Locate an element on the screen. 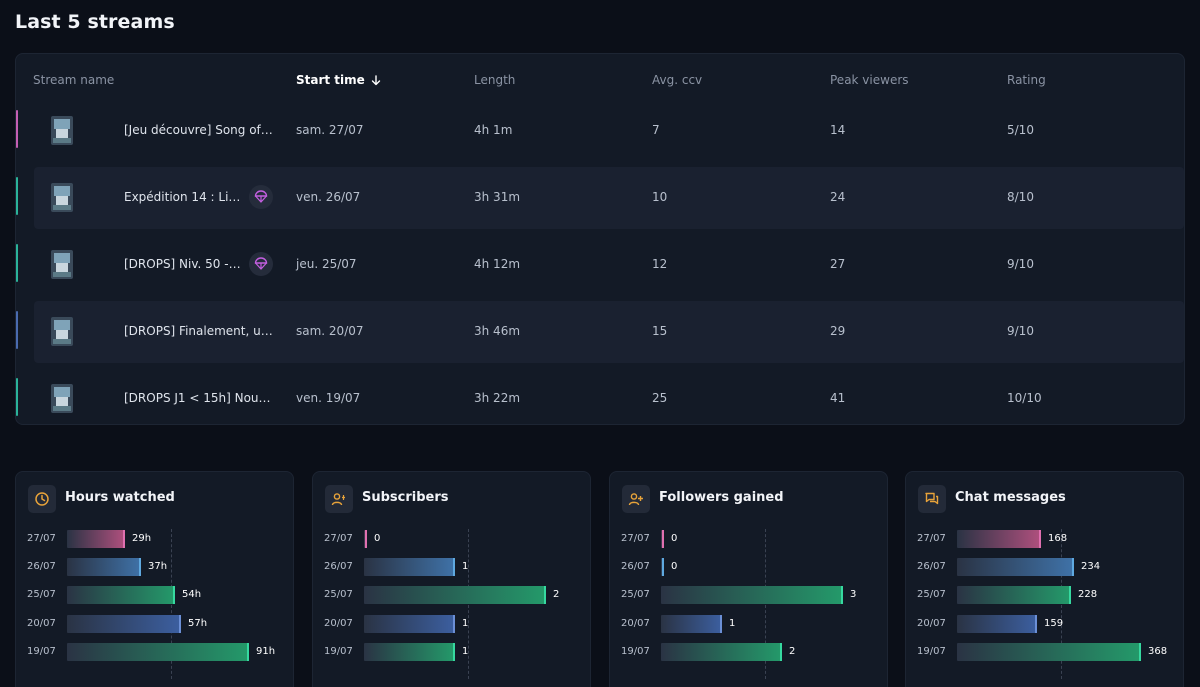 This screenshot has height=687, width=1200. rating: 5/10 is located at coordinates (1020, 130).